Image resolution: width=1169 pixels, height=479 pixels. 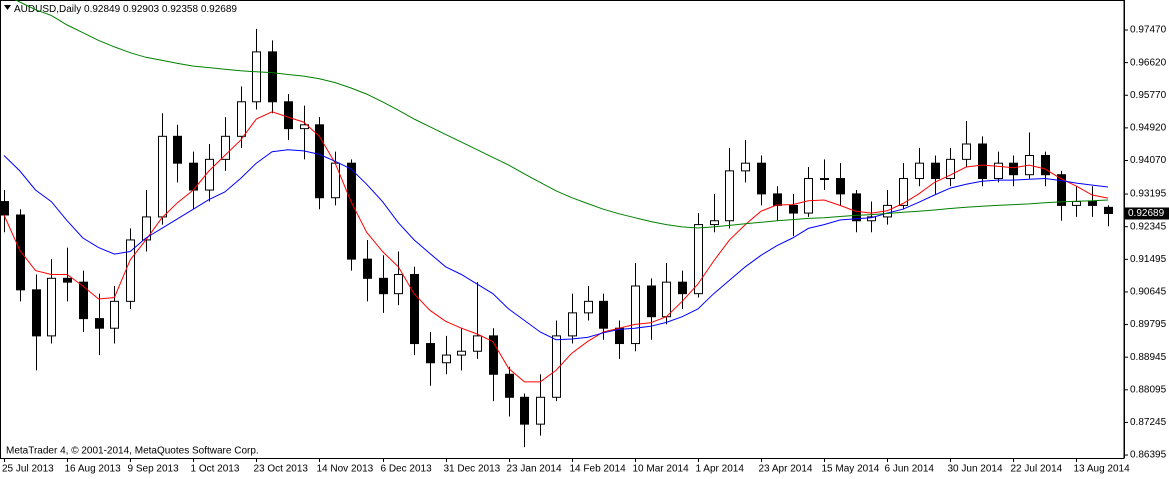 I want to click on y-tick-label: 0.89795, so click(x=1148, y=324).